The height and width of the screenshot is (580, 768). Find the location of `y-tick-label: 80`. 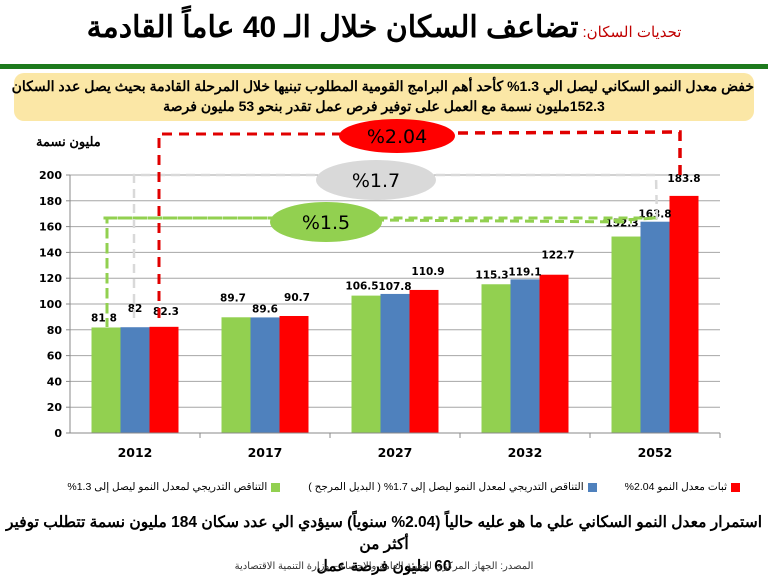

y-tick-label: 80 is located at coordinates (55, 330).